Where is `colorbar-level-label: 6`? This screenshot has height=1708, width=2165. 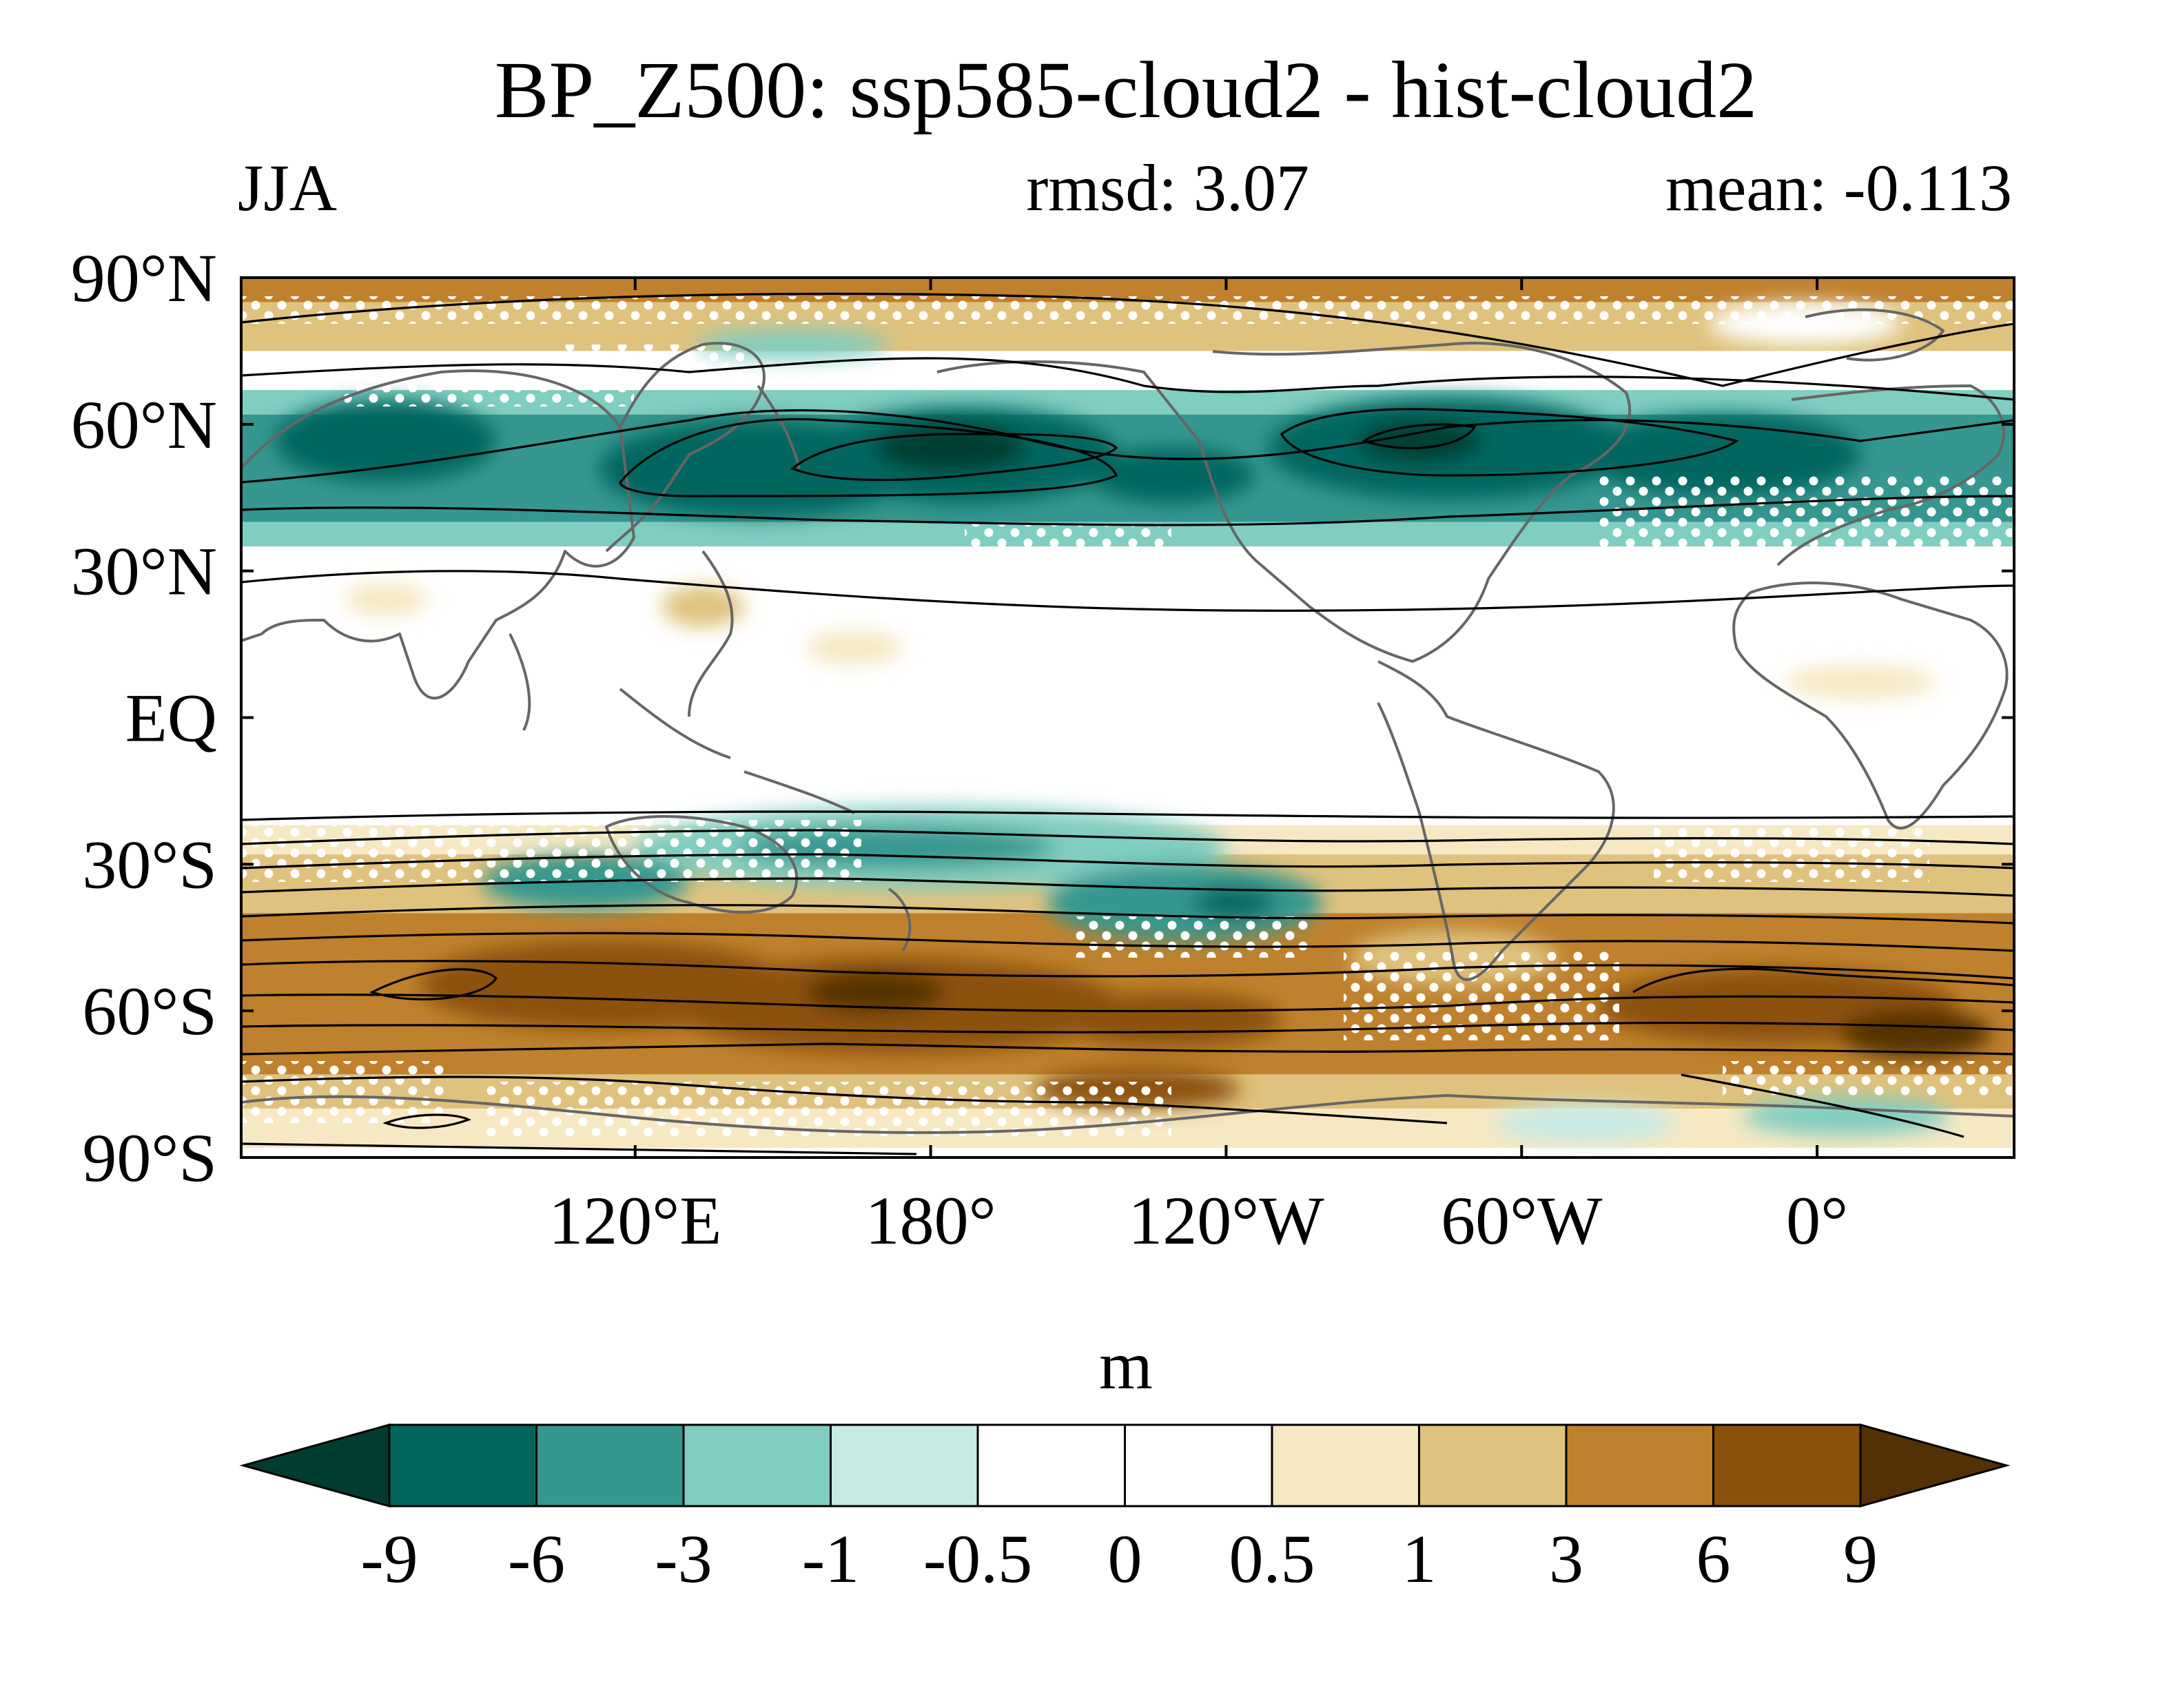
colorbar-level-label: 6 is located at coordinates (1713, 1559).